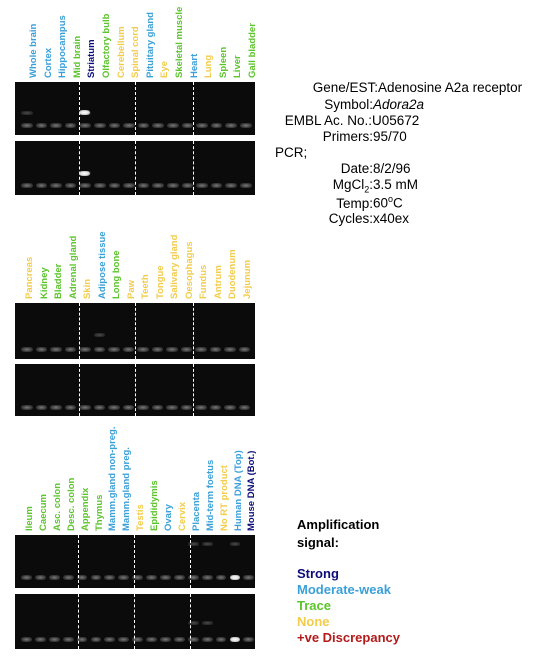 Image resolution: width=543 pixels, height=669 pixels. Describe the element at coordinates (165, 69) in the screenshot. I see `lane-label: Eye` at that location.